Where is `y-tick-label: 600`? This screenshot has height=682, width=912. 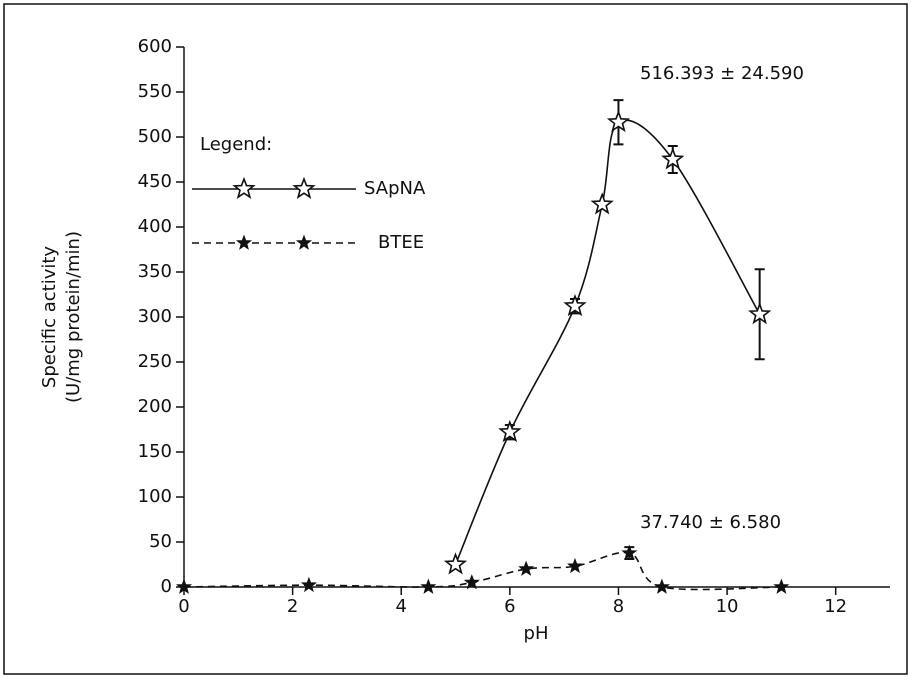 y-tick-label: 600 is located at coordinates (155, 46).